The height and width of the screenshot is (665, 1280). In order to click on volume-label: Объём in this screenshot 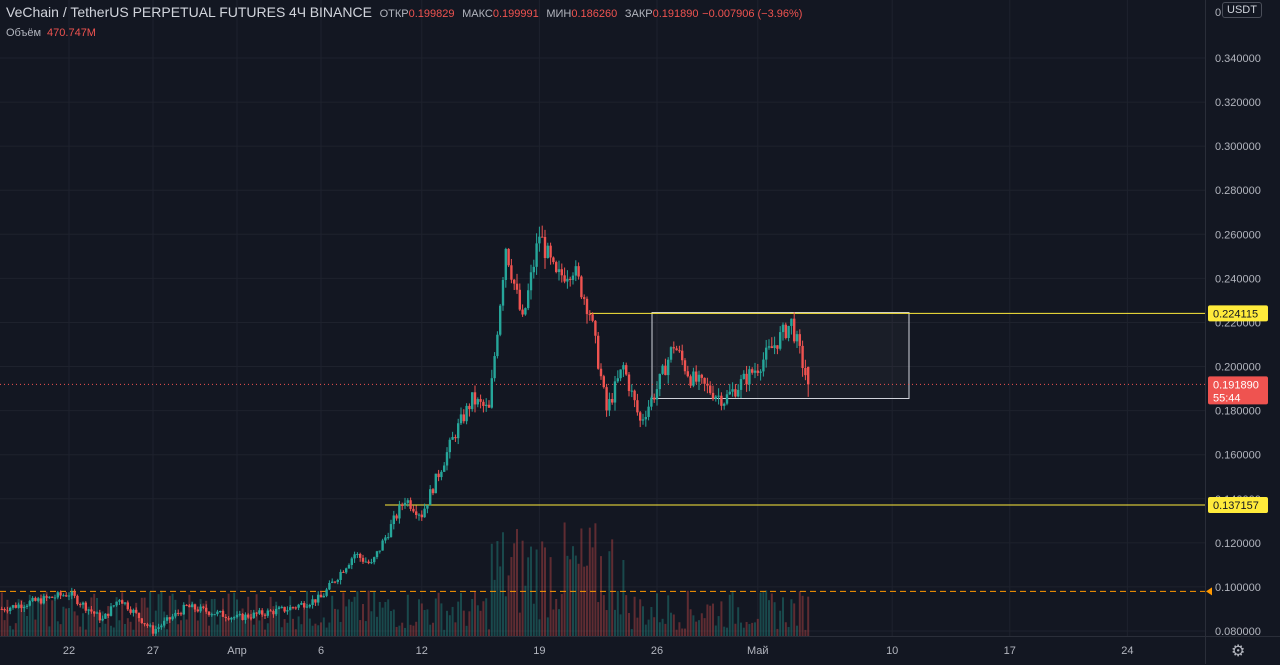, I will do `click(24, 33)`.